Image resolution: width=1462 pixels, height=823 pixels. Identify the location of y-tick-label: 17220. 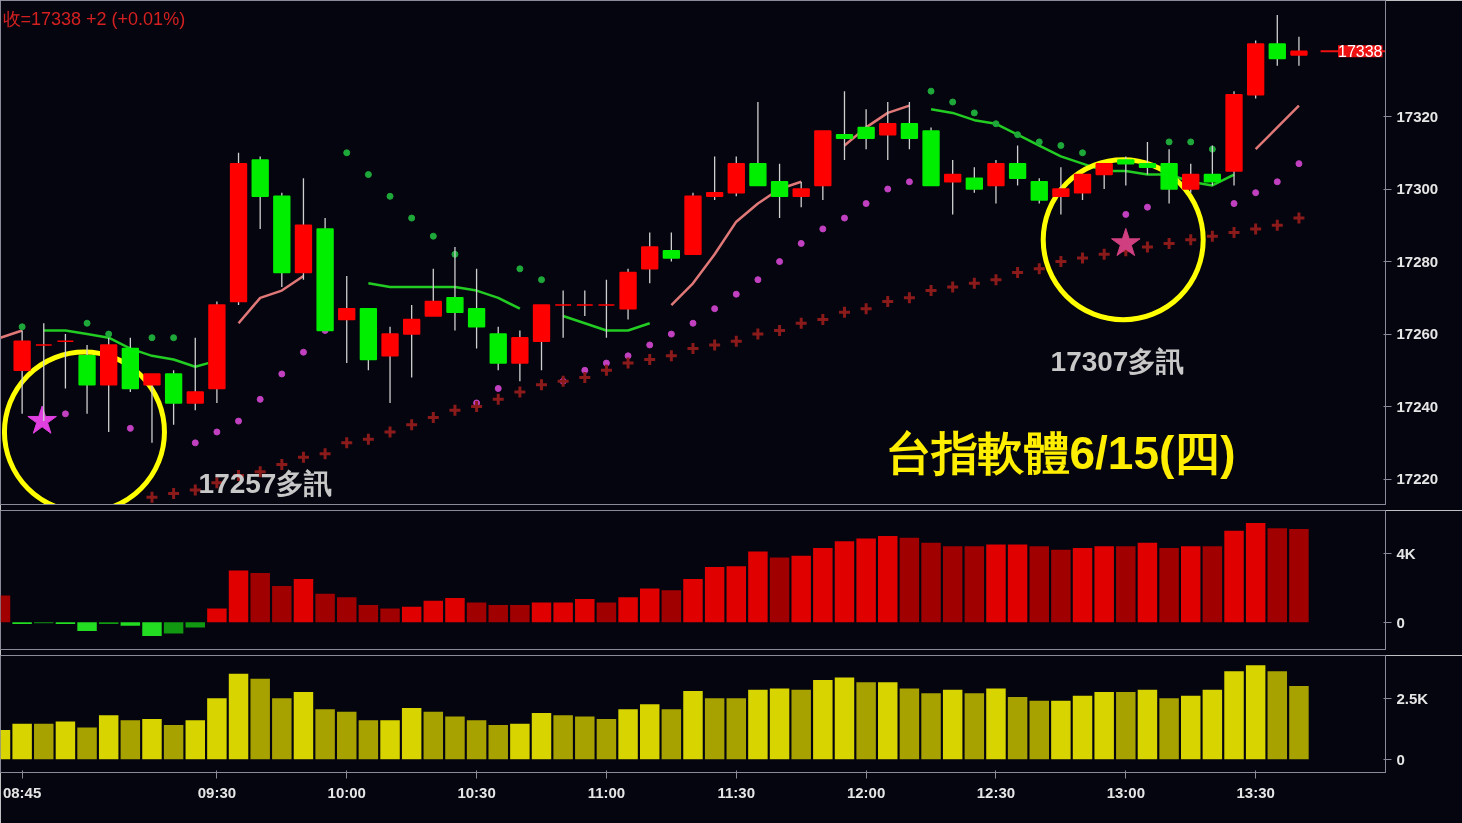
(1417, 479).